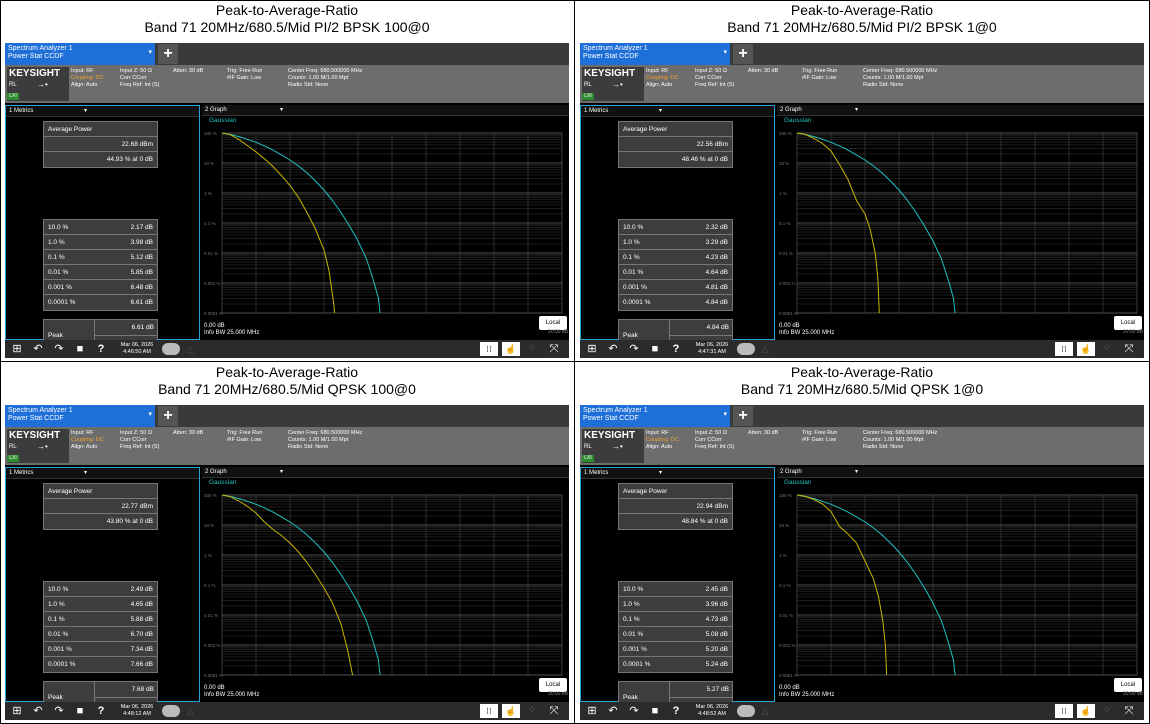 This screenshot has height=724, width=1150. I want to click on clock: Mar 06, 2026 4:48:52 AM, so click(712, 711).